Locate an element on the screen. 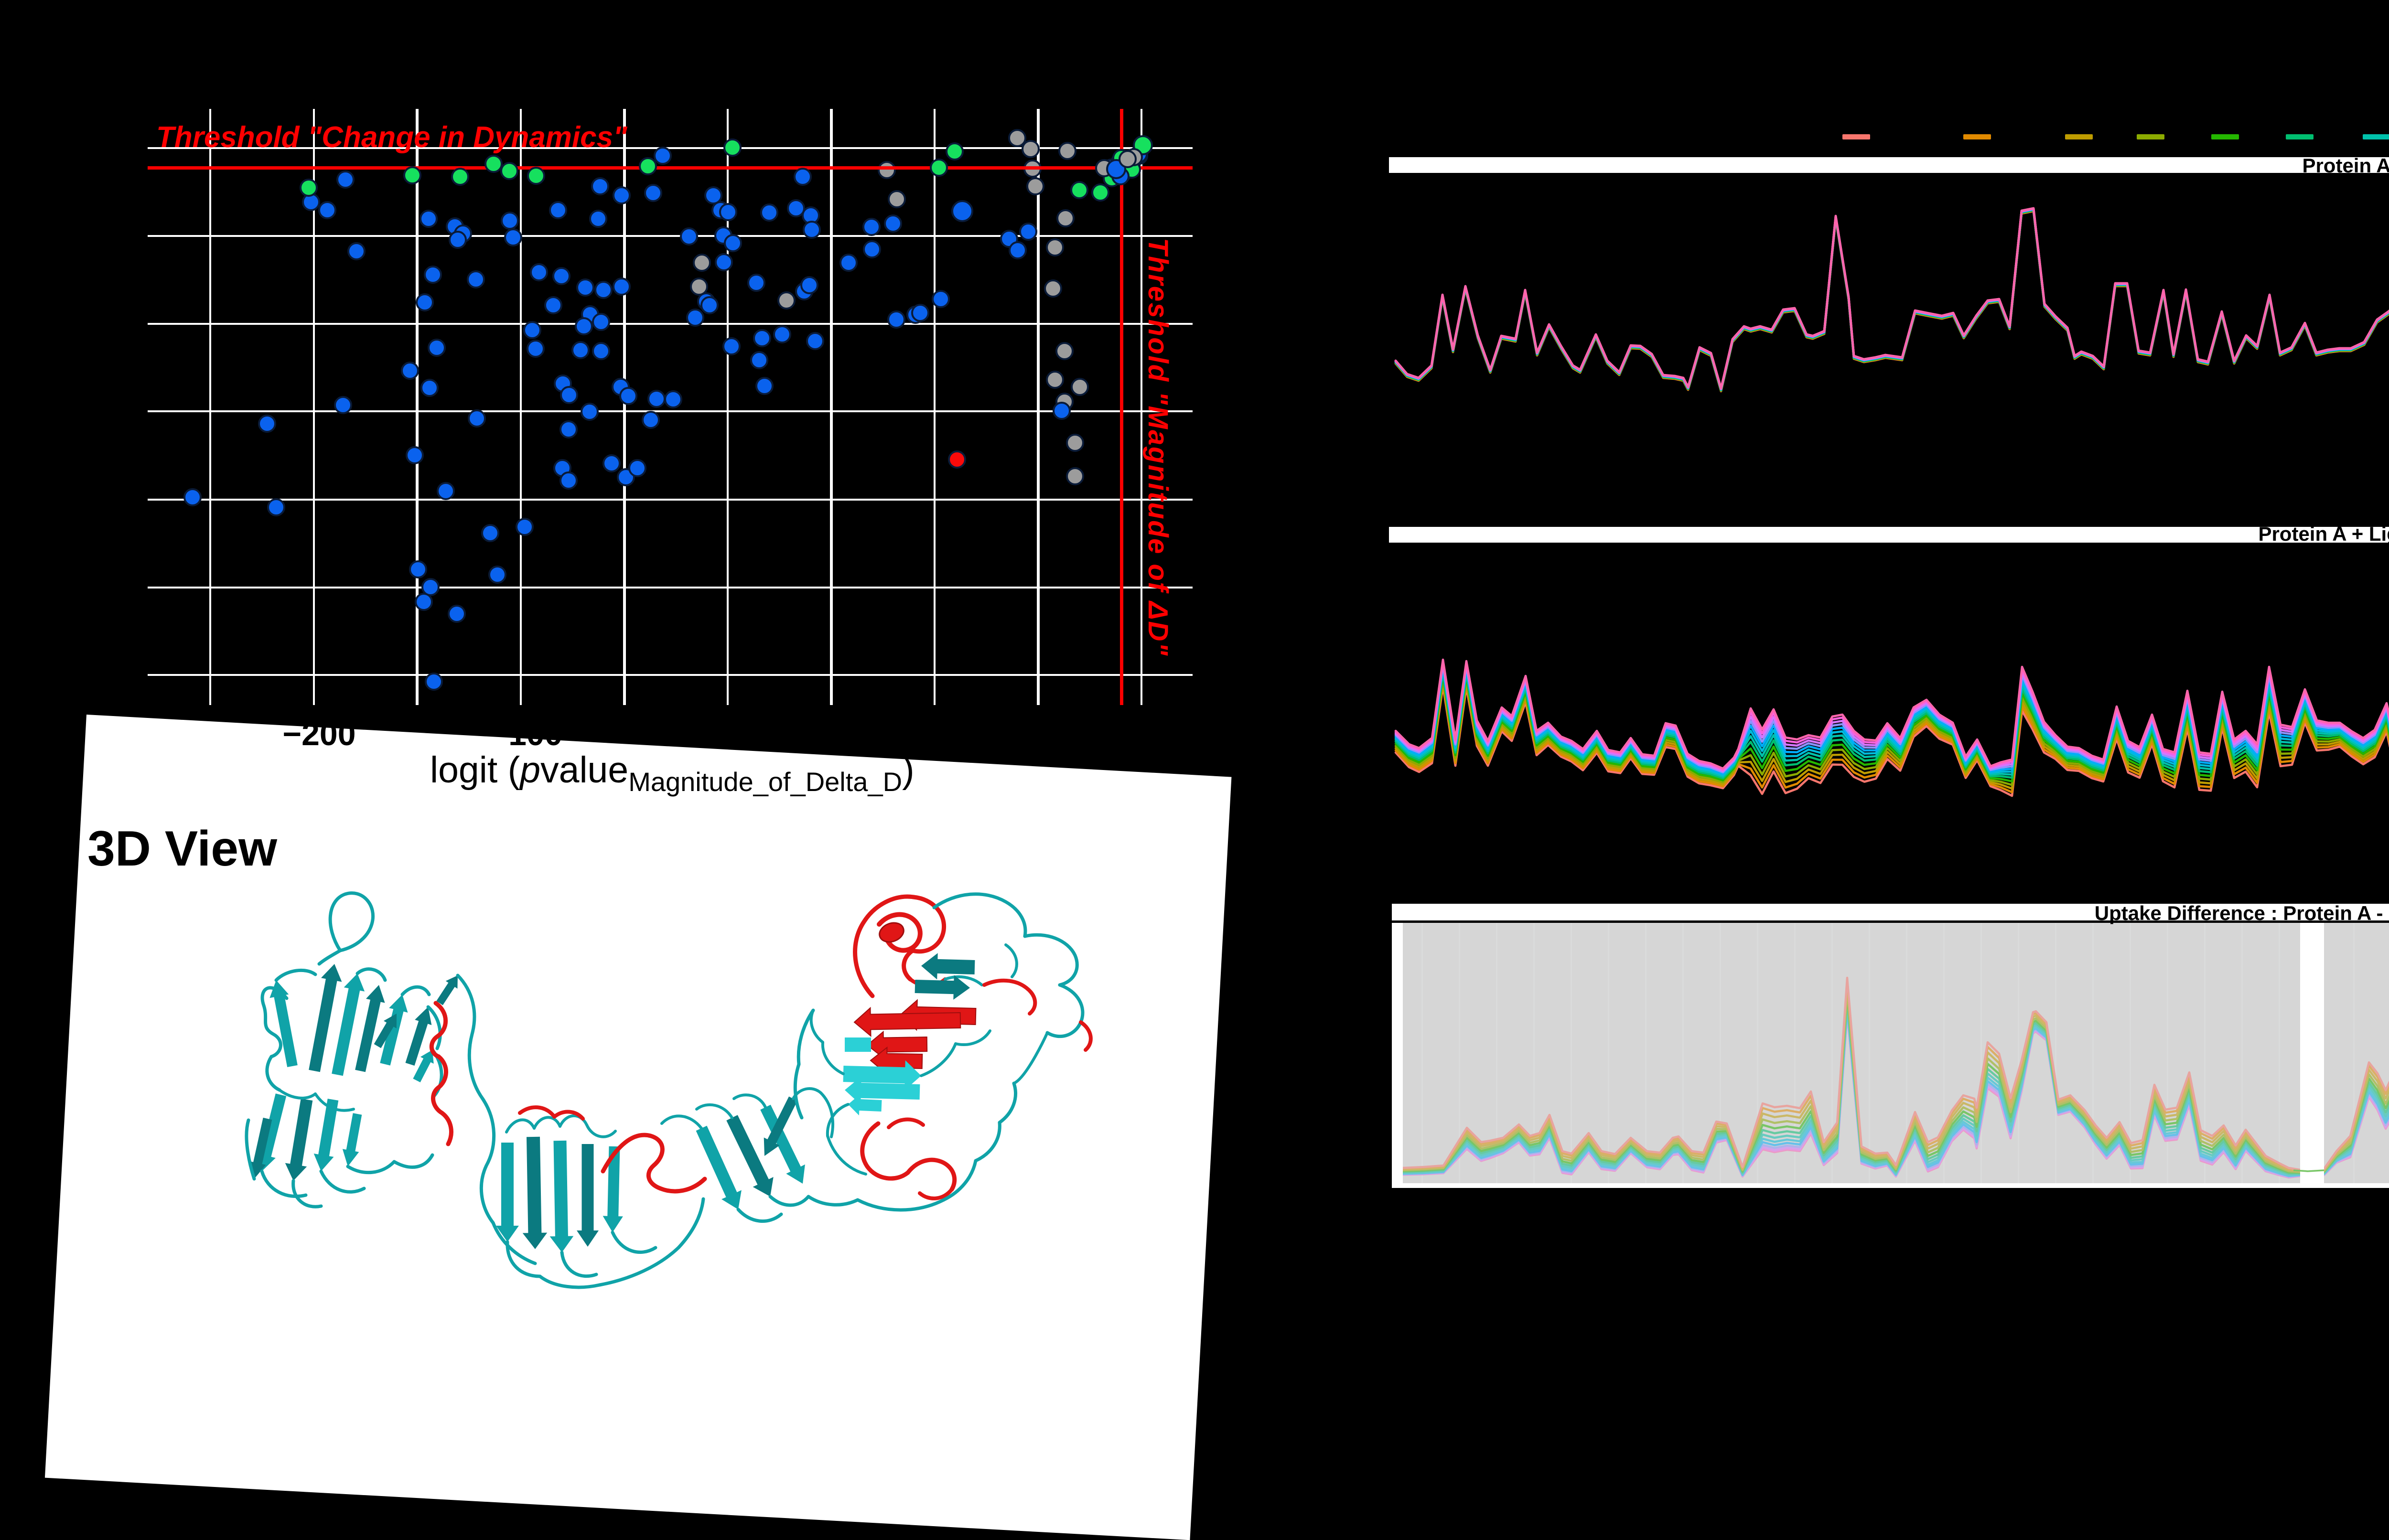  svg-text: −100 is located at coordinates (525, 734).